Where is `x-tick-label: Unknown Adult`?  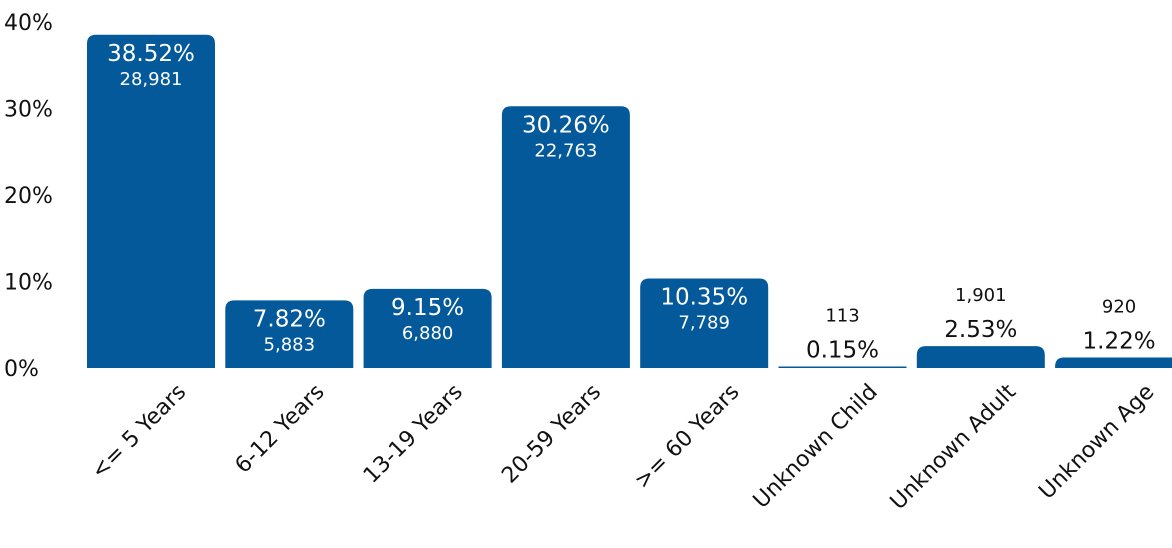
x-tick-label: Unknown Adult is located at coordinates (954, 447).